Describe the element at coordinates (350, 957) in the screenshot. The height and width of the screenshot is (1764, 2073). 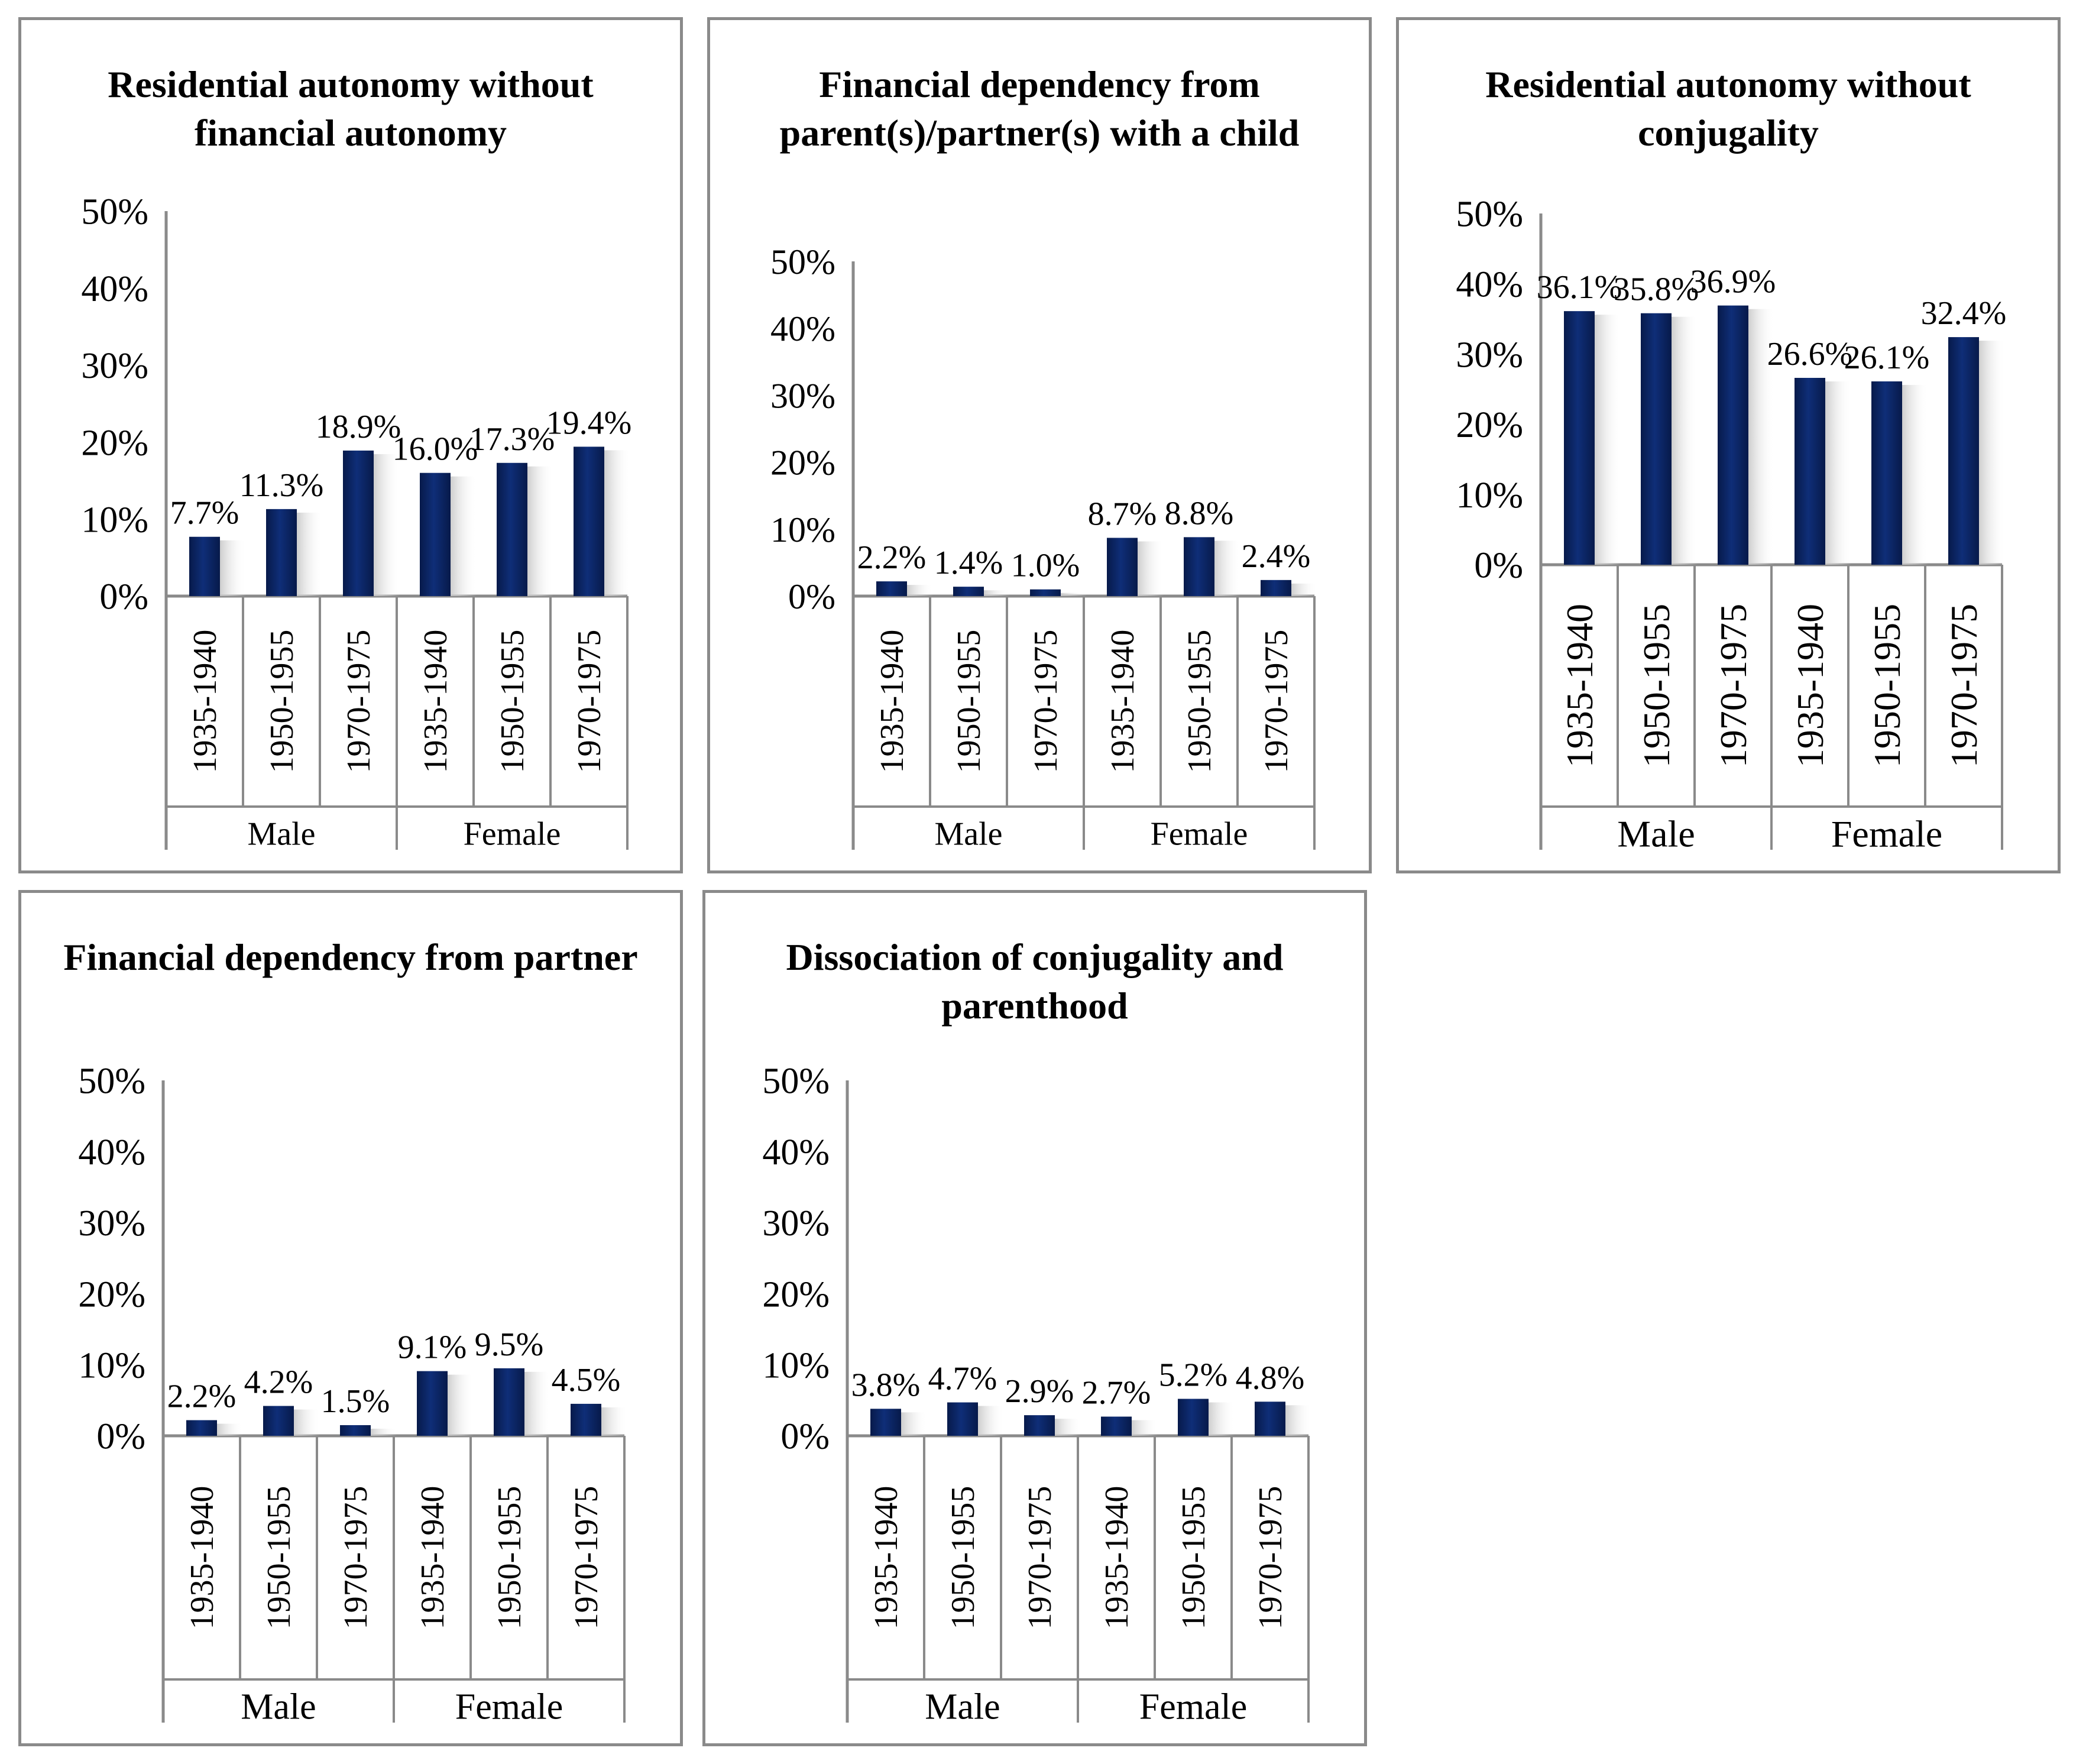
I see `chart-title: Financial dependency from partner` at that location.